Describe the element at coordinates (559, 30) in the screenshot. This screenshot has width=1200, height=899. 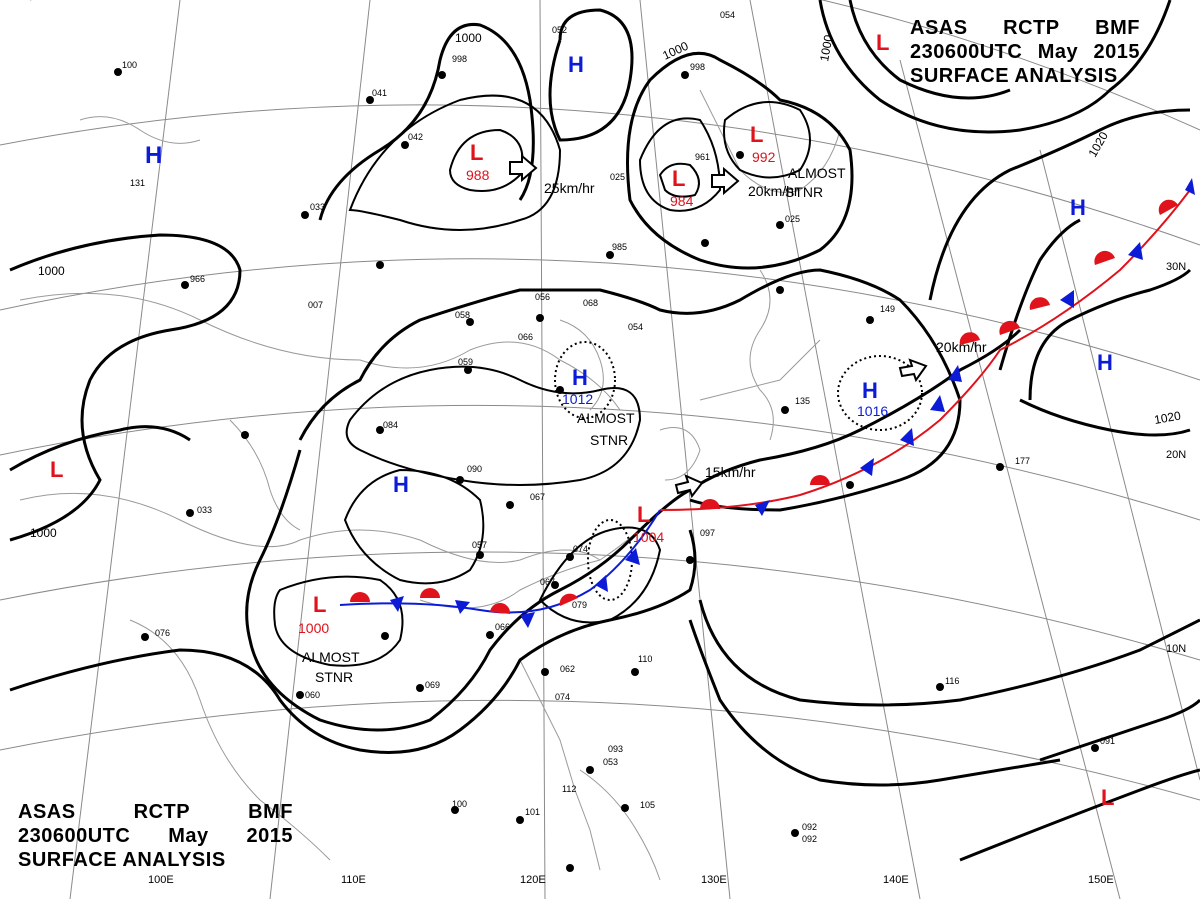
I see `station-value: 052` at that location.